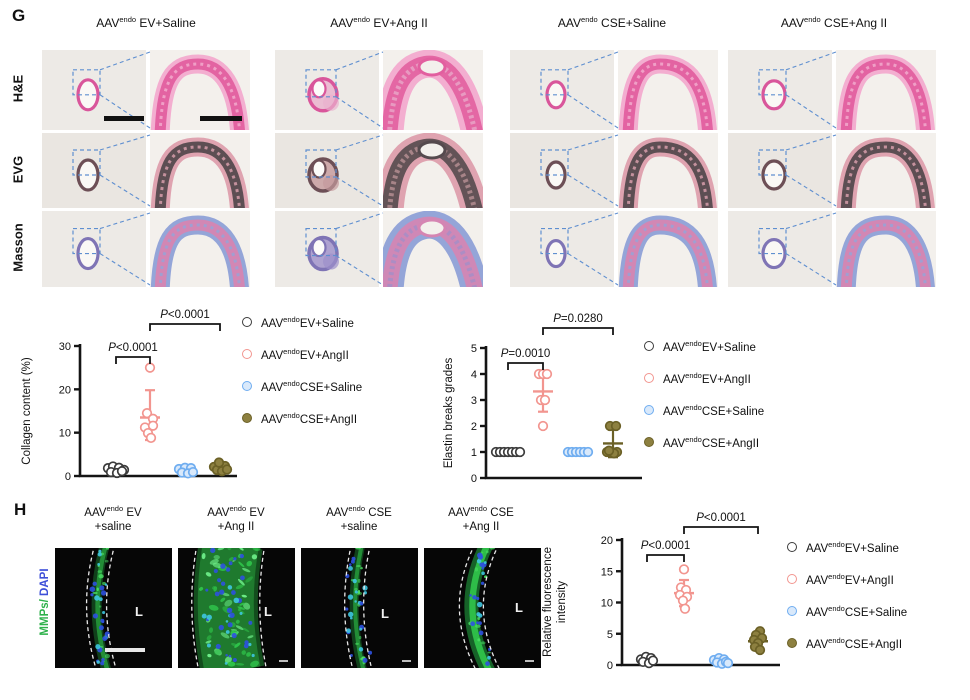 The width and height of the screenshot is (970, 700). I want to click on legend-entry-3: AAVendoCSE+AngII, so click(847, 643).